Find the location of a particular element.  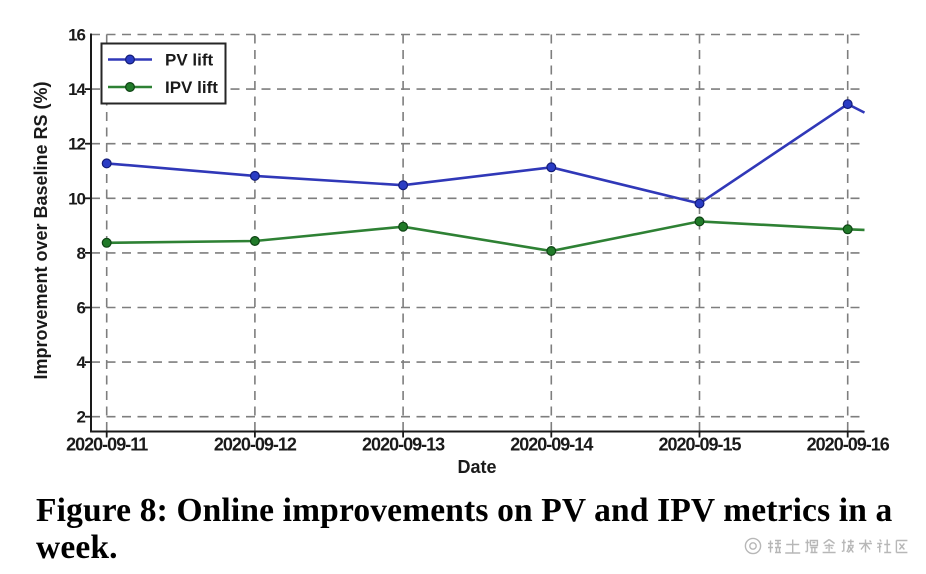

svg-text: 2020-09-15 is located at coordinates (699, 445).